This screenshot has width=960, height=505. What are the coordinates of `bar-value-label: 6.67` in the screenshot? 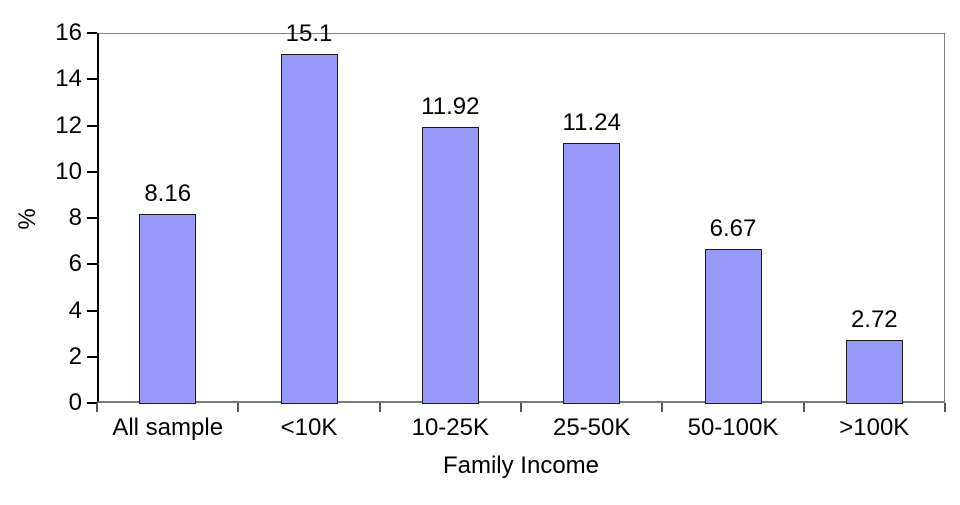 It's located at (733, 228).